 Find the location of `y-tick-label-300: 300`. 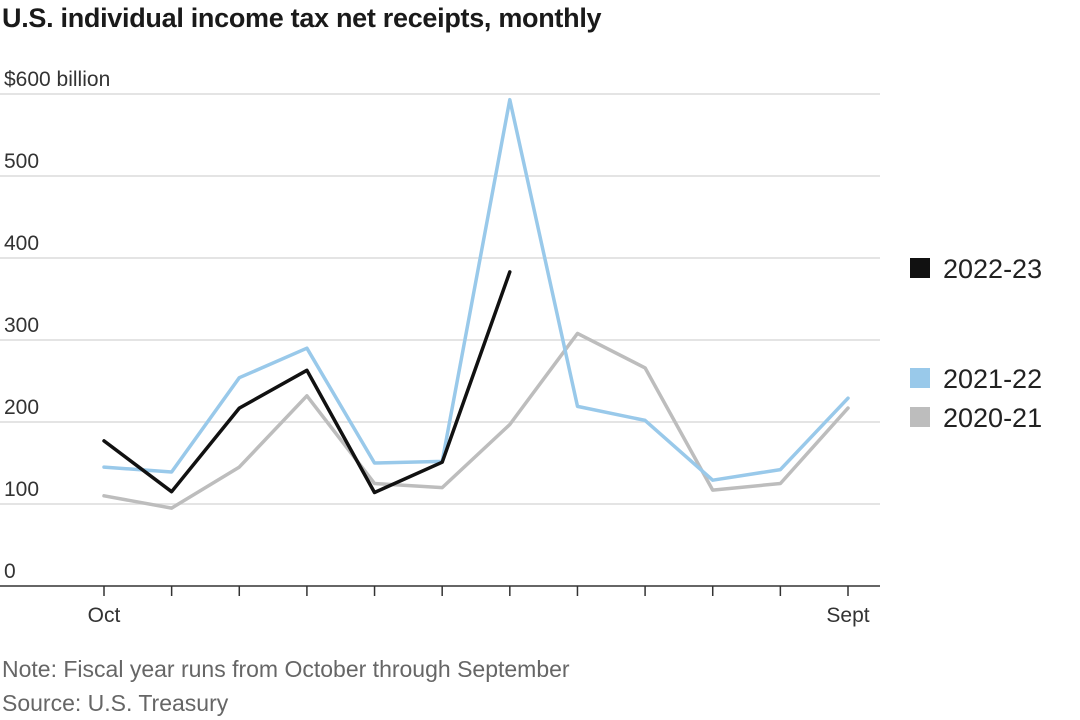

y-tick-label-300: 300 is located at coordinates (21, 325).